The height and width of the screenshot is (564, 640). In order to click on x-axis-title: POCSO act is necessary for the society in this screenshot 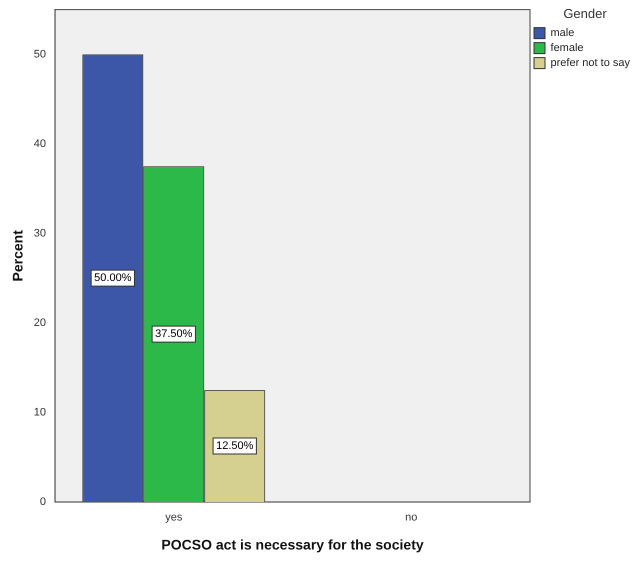, I will do `click(292, 544)`.